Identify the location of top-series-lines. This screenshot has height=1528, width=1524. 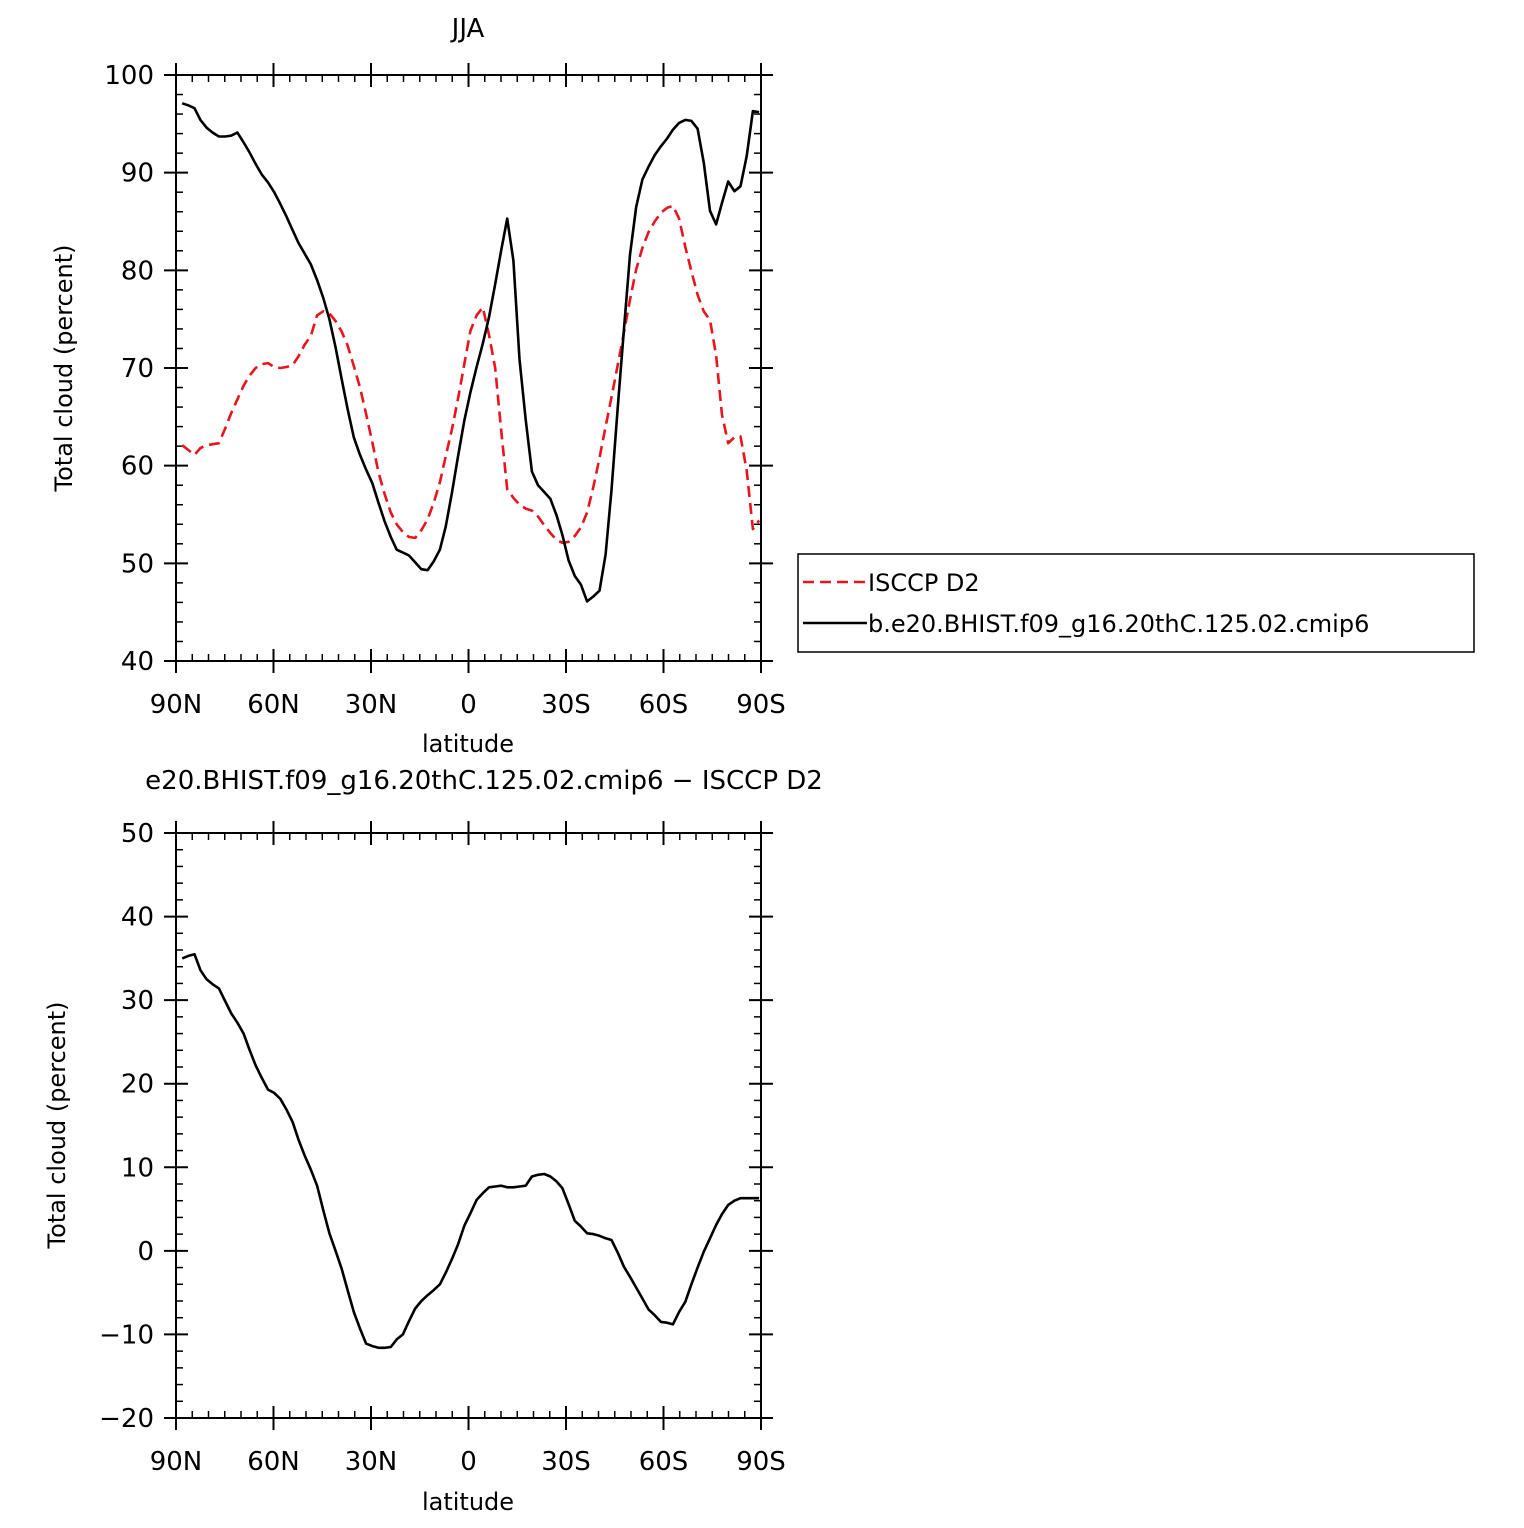
(471, 352).